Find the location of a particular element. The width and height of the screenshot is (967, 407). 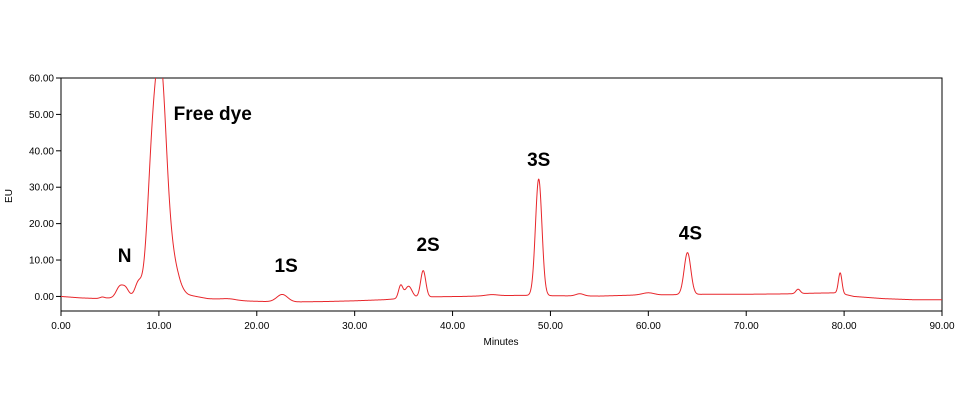

x-tick-label: 0.00 is located at coordinates (61, 326).